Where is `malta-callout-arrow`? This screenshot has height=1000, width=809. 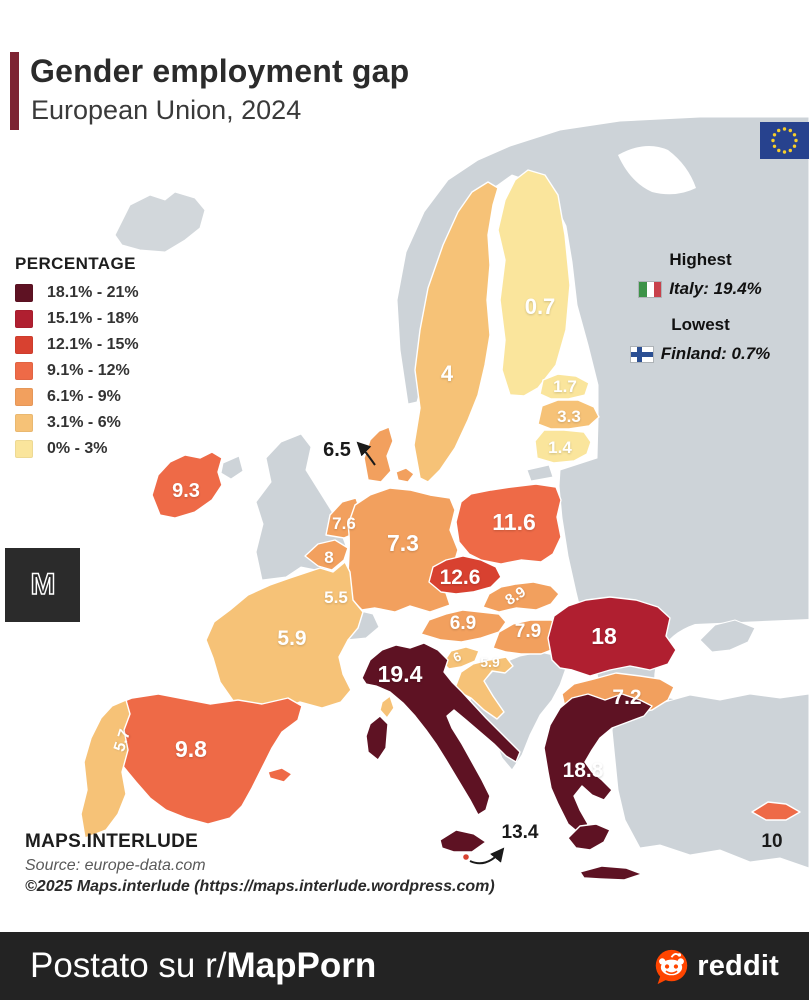 malta-callout-arrow is located at coordinates (487, 856).